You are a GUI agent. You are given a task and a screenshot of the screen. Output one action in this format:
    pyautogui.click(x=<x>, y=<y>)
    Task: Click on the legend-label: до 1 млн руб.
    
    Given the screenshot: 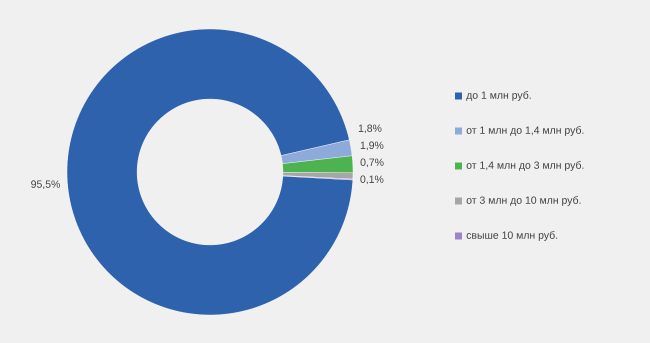 What is the action you would take?
    pyautogui.click(x=498, y=96)
    